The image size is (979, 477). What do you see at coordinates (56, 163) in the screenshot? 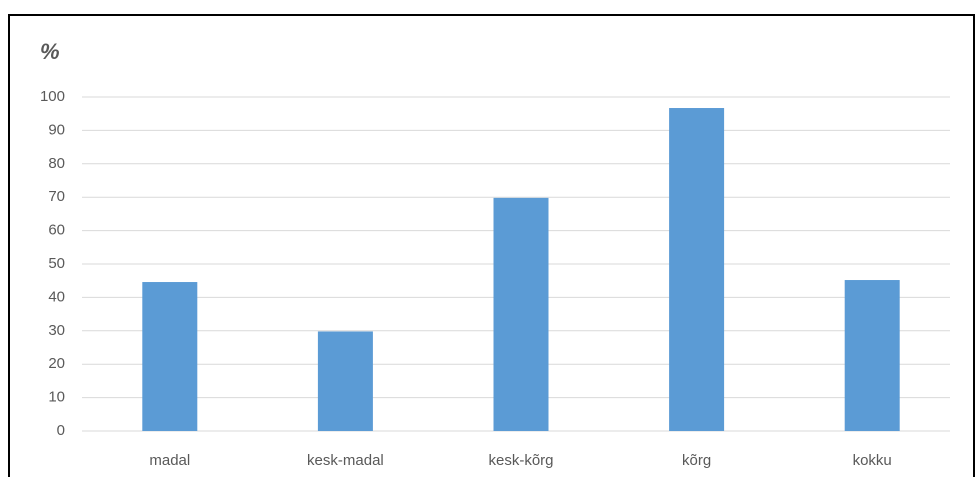
I see `y-tick-label: 80` at bounding box center [56, 163].